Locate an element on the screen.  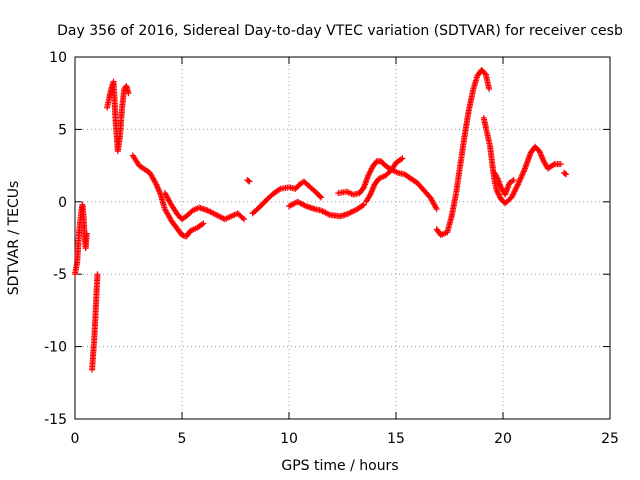
x-axis-title: GPS time / hours is located at coordinates (339, 466).